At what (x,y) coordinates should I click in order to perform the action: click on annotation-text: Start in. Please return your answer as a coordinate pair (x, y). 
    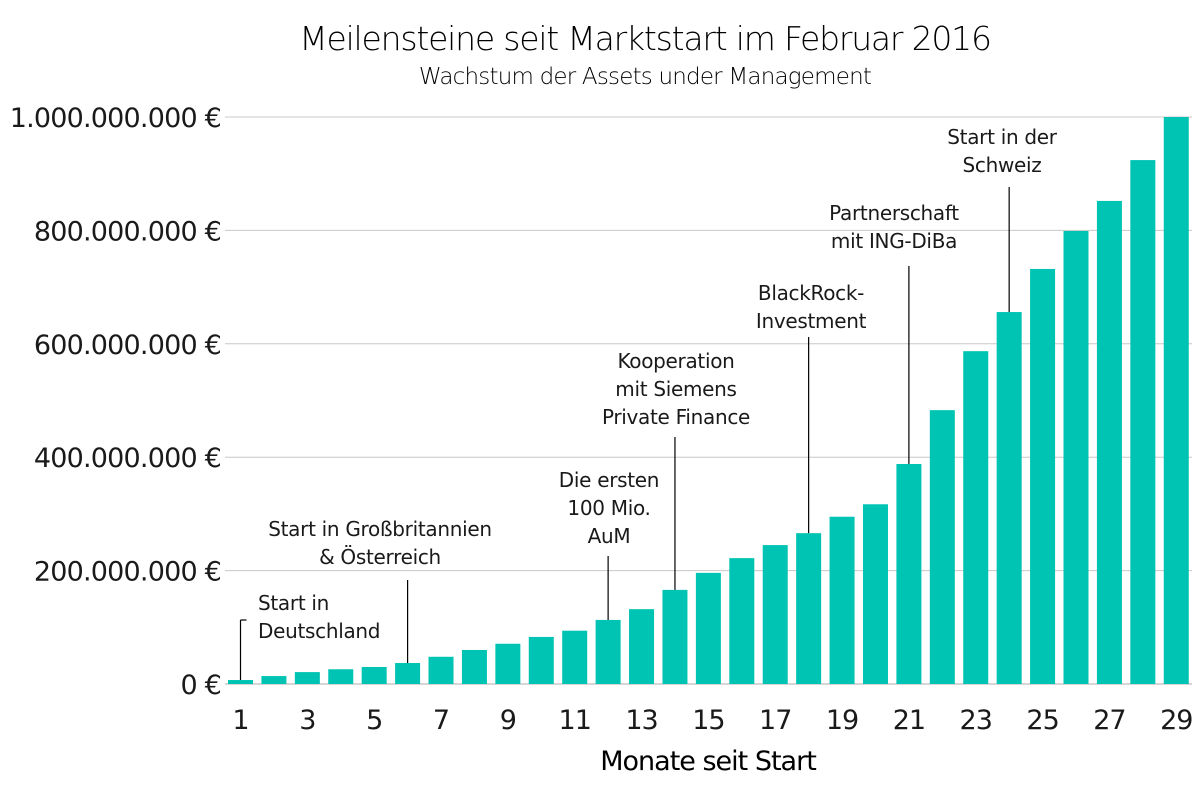
    Looking at the image, I should click on (293, 603).